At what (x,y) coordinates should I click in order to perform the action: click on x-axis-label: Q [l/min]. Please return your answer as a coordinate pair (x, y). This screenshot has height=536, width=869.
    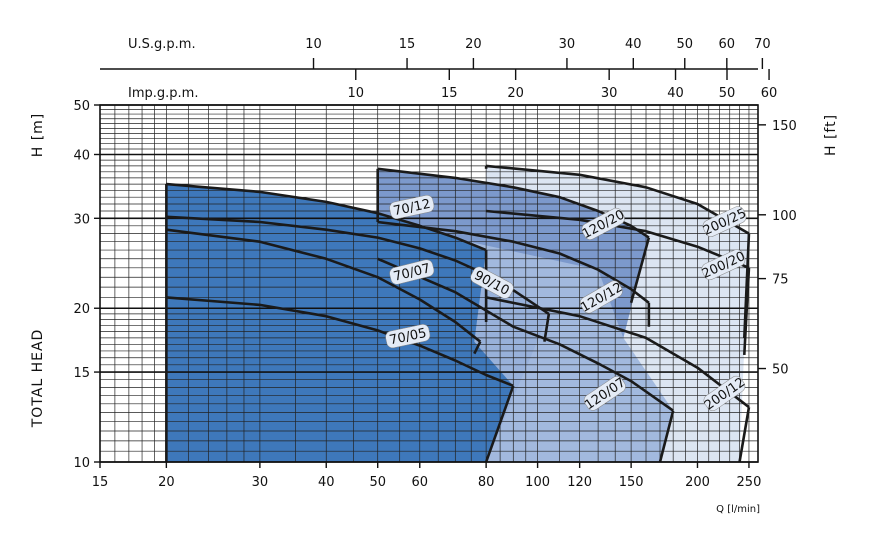
    Looking at the image, I should click on (738, 509).